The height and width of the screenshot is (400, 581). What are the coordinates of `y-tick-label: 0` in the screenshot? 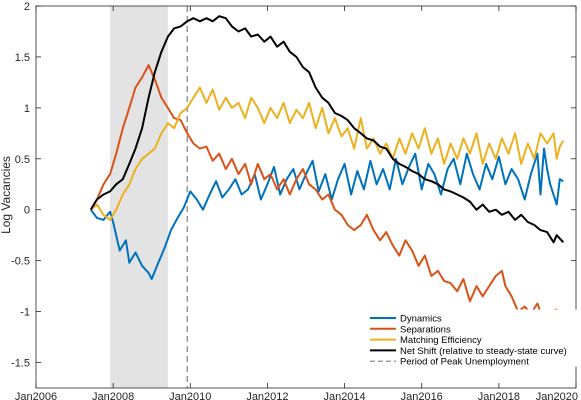 It's located at (27, 211).